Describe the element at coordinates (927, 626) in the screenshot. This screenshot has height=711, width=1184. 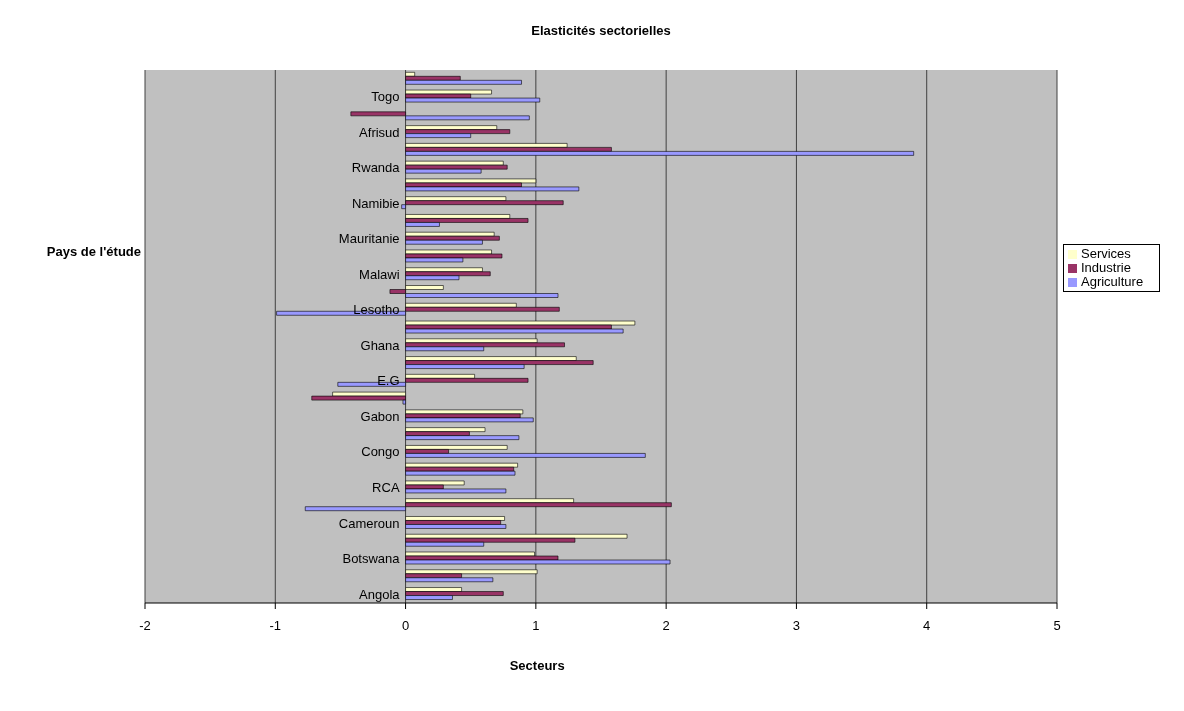
I see `x-tick-label: 4` at that location.